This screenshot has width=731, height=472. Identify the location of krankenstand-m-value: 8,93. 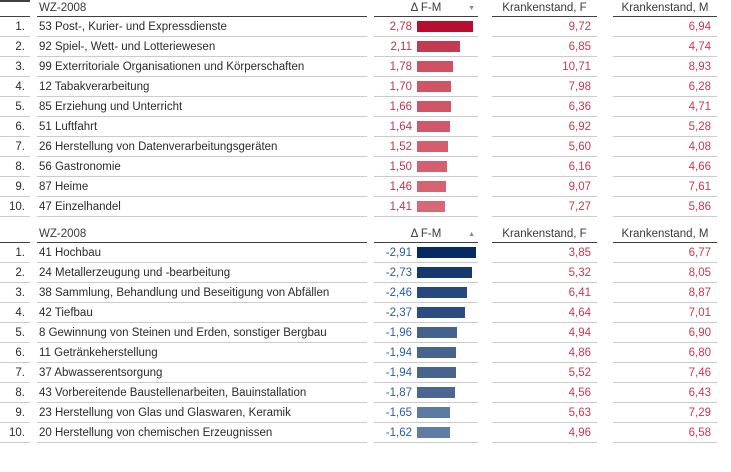
(665, 67).